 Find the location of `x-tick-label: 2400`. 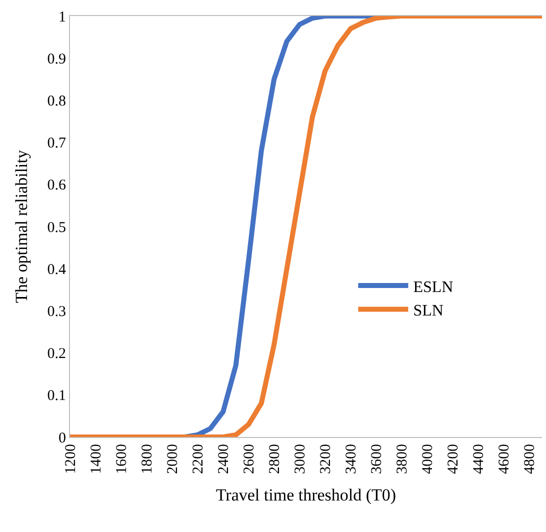

x-tick-label: 2400 is located at coordinates (224, 459).